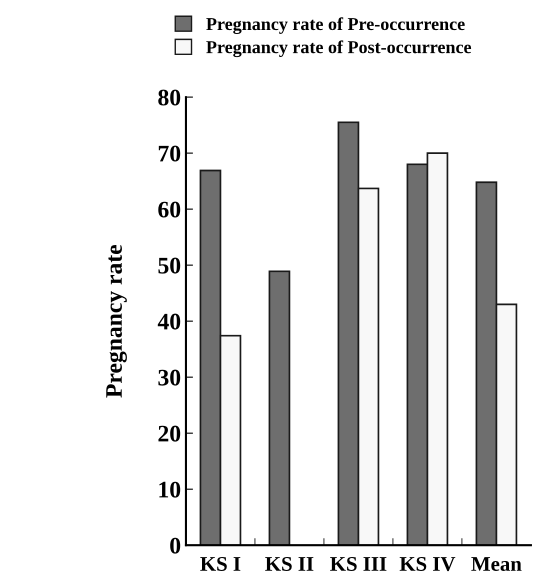 Image resolution: width=539 pixels, height=585 pixels. Describe the element at coordinates (289, 563) in the screenshot. I see `x-tick-label: KS II` at that location.